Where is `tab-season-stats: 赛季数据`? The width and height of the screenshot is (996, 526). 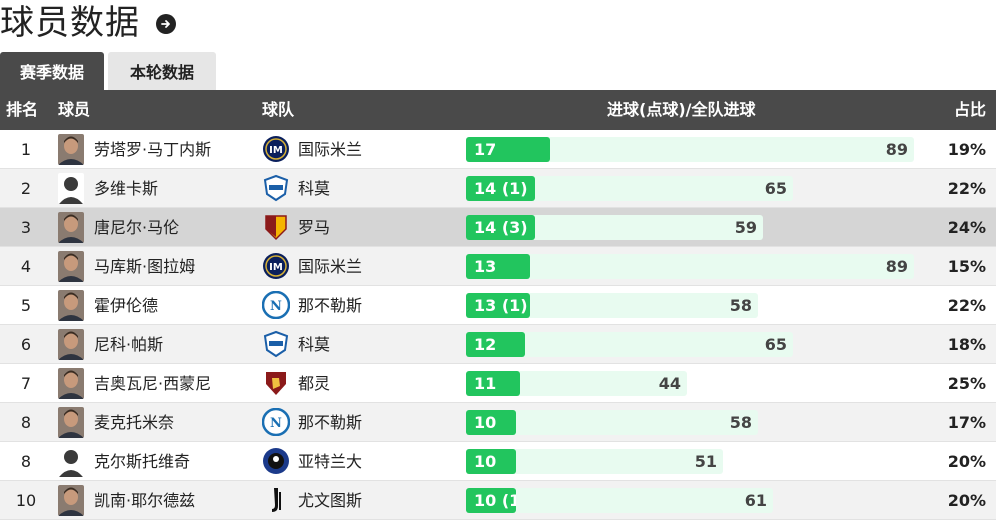
tab-season-stats: 赛季数据 is located at coordinates (52, 71).